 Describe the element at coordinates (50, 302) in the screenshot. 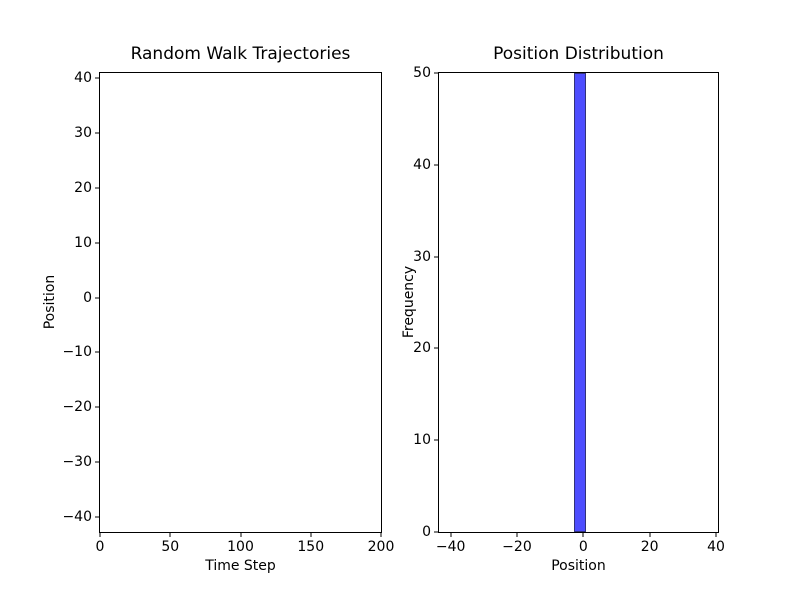

I see `left-y-axis-label: Position` at that location.